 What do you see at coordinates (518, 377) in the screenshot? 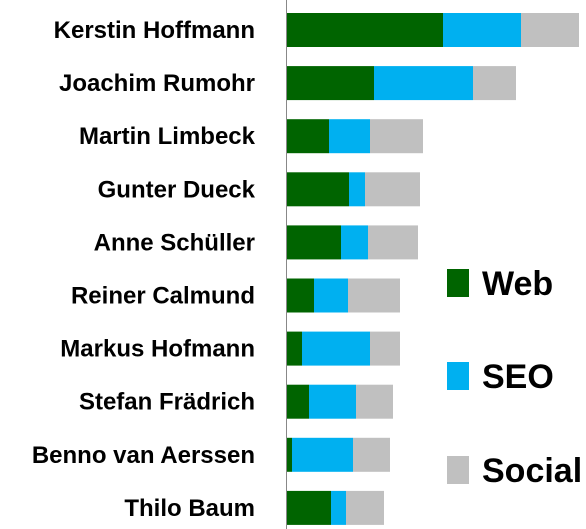
I see `legend-label-seo: SEO` at bounding box center [518, 377].